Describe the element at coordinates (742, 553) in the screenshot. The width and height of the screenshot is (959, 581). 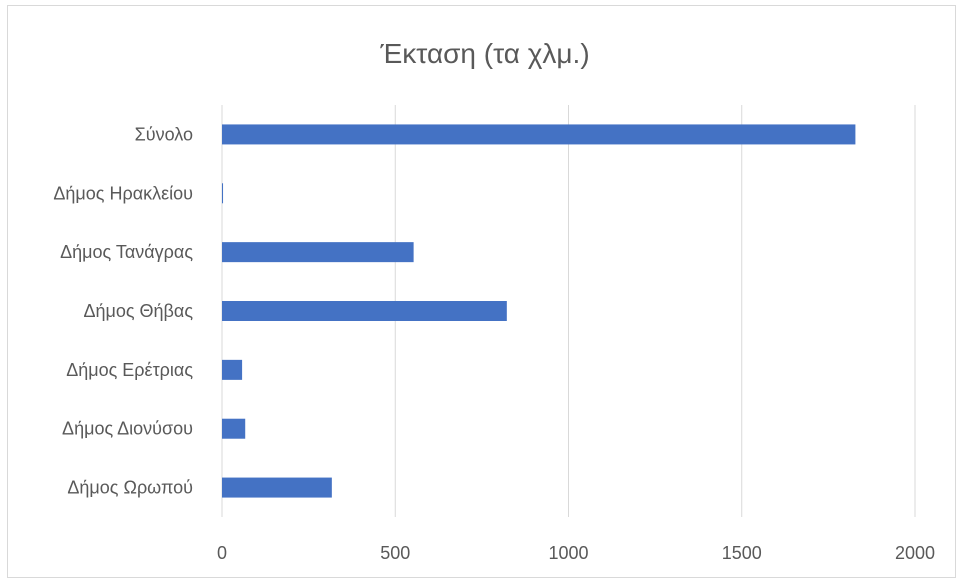
I see `x-tick-label: 1500` at that location.